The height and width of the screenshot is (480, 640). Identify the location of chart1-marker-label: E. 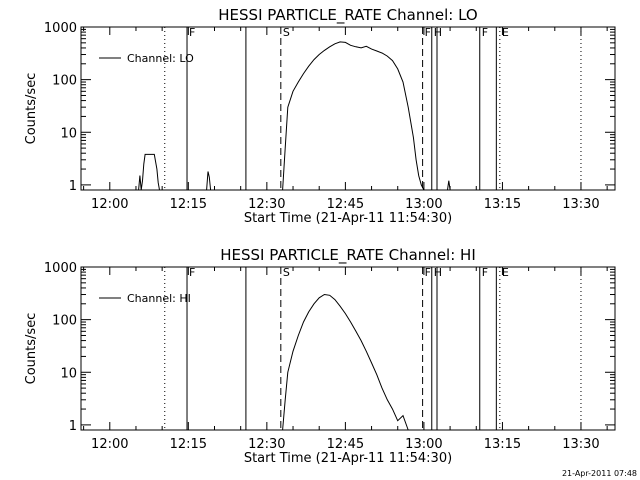
(505, 32).